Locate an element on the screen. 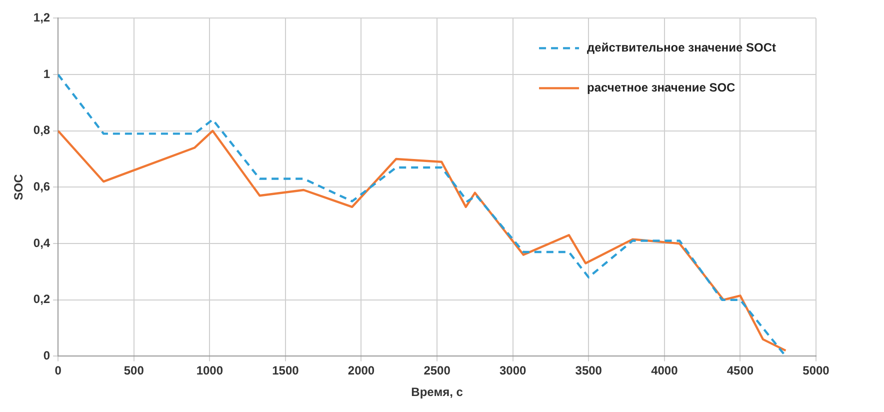 The image size is (884, 412). x-tick-label: 4000 is located at coordinates (664, 371).